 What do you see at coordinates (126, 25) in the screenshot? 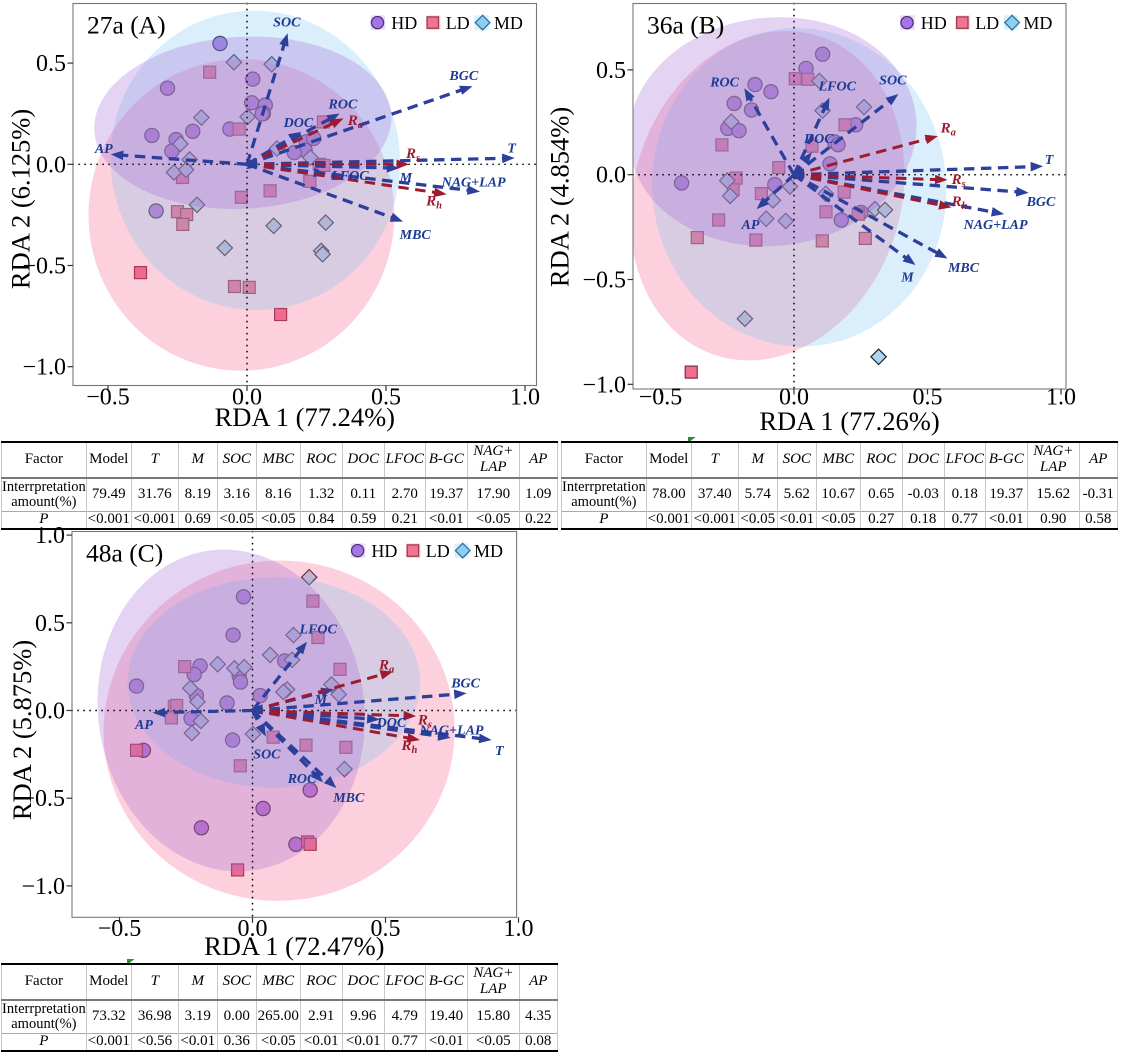
I see `svg-text: 27a (A)` at bounding box center [126, 25].